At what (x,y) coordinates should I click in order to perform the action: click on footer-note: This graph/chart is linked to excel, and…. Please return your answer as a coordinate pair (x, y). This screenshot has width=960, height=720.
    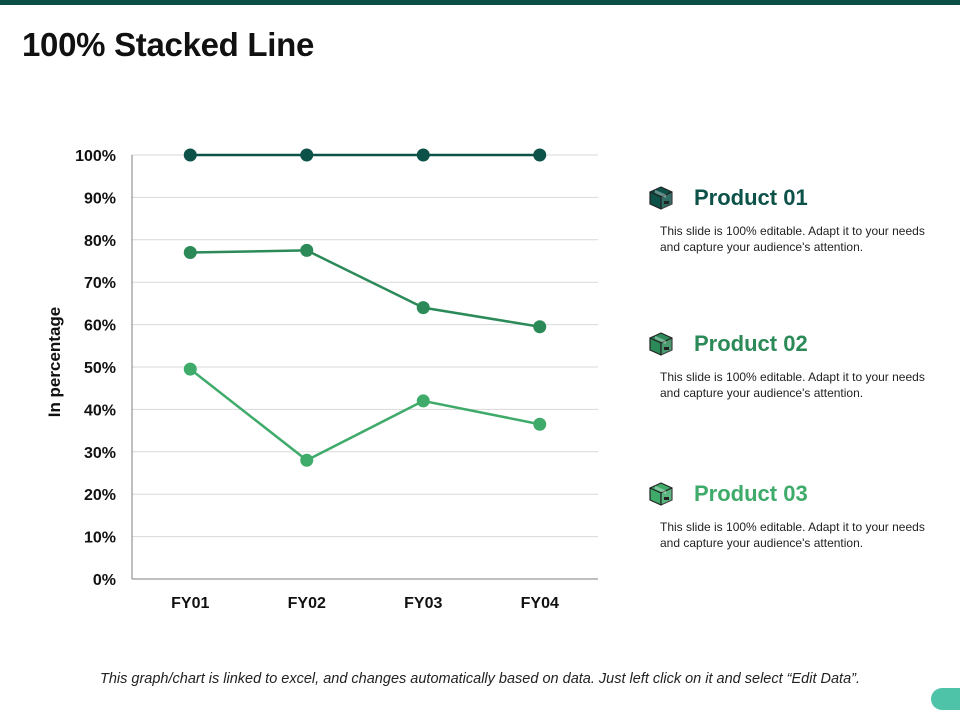
    Looking at the image, I should click on (480, 679).